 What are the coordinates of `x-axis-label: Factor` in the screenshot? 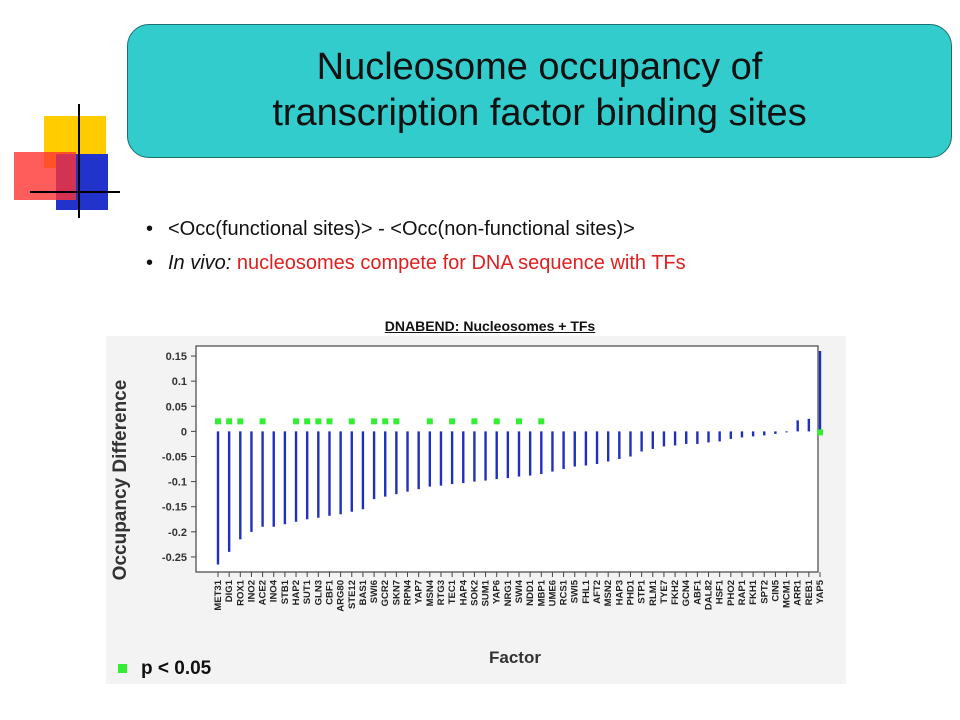 It's located at (515, 657).